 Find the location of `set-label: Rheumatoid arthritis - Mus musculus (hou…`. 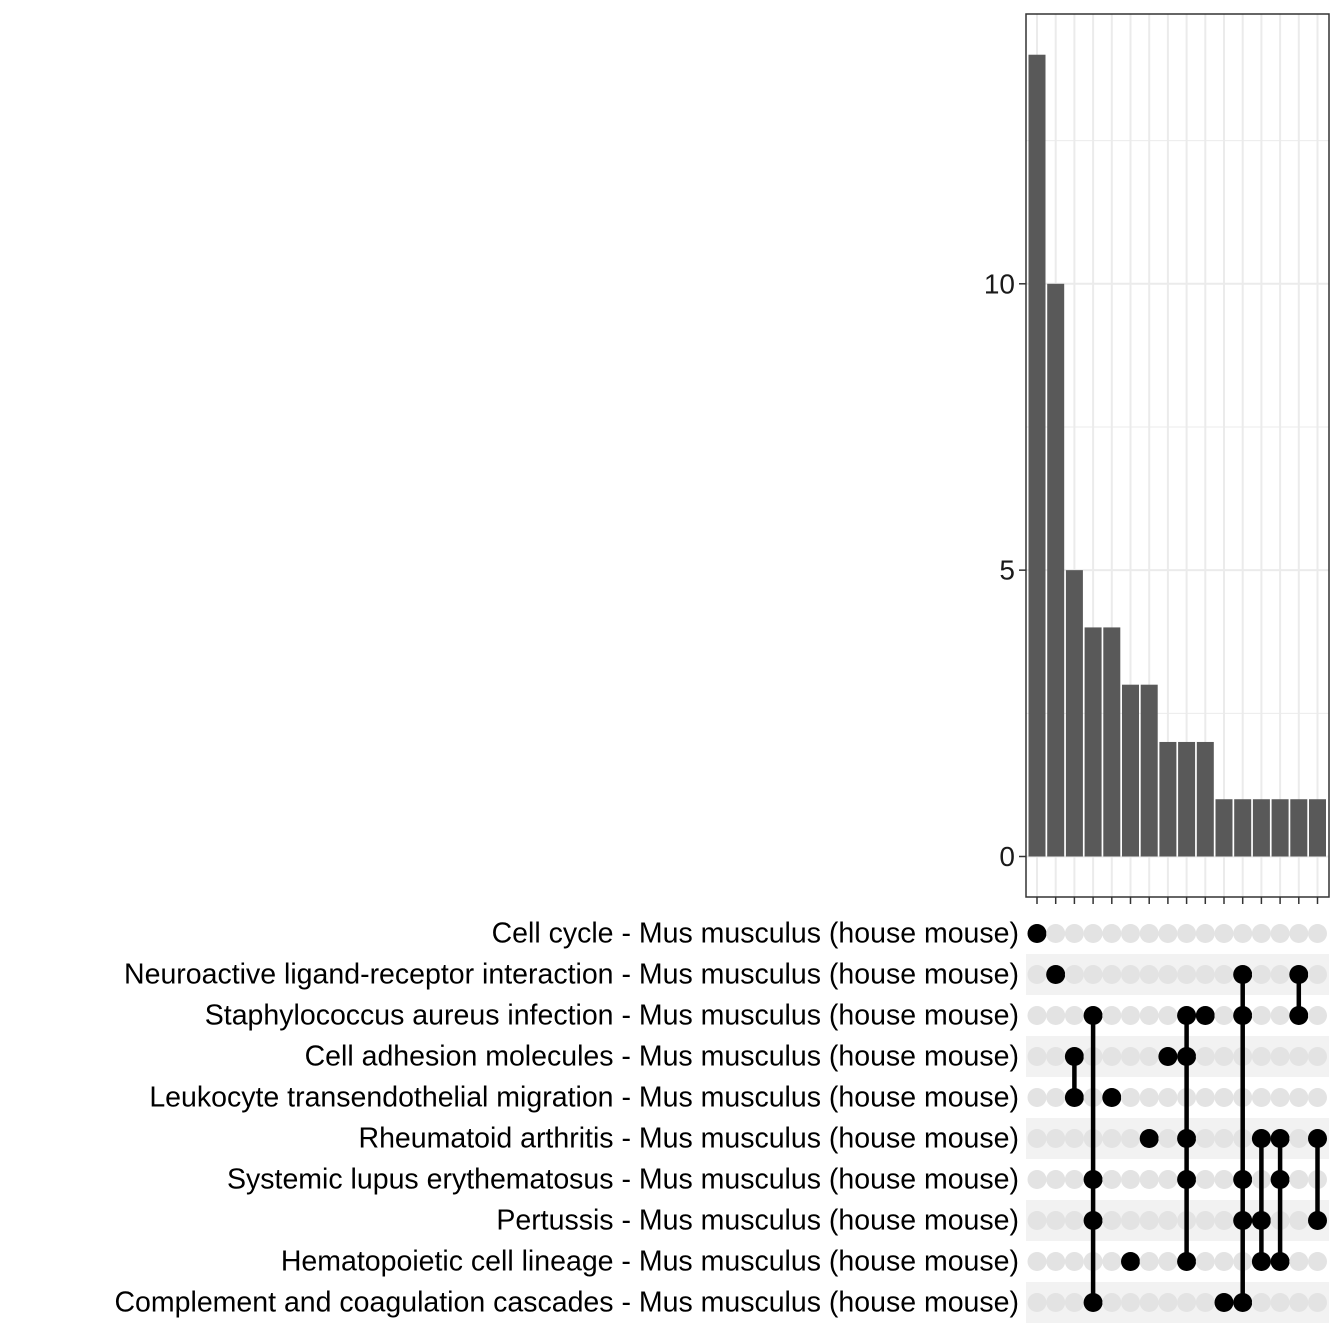

set-label: Rheumatoid arthritis - Mus musculus (hou… is located at coordinates (689, 1139).